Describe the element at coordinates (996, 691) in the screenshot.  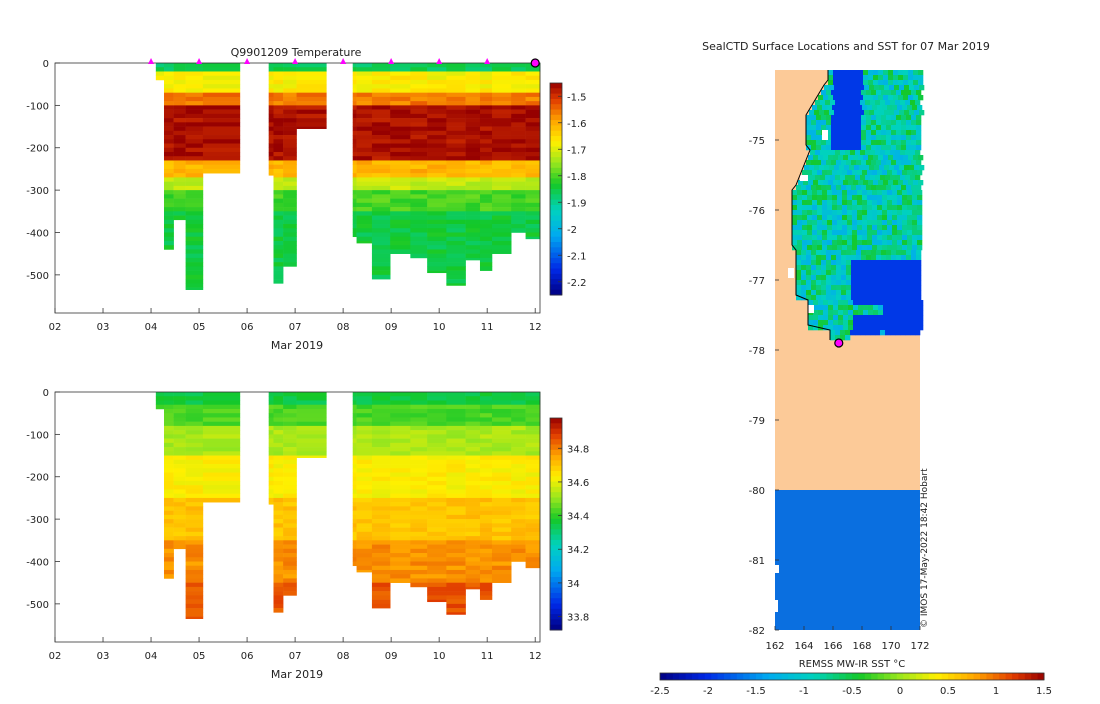
I see `colorbar-tick-label: 1` at that location.